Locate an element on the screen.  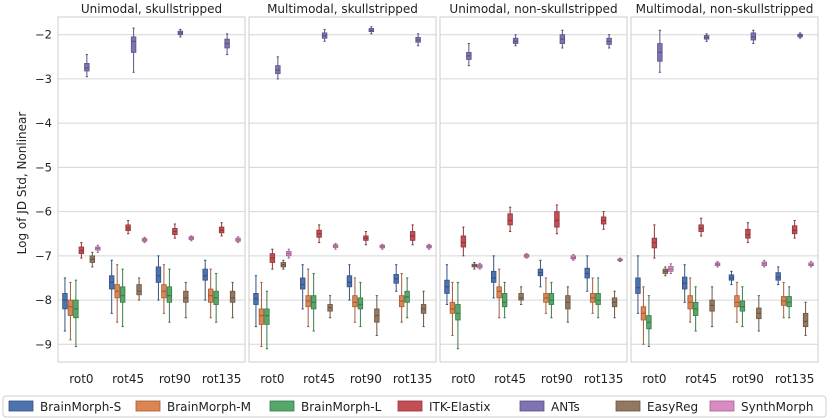
y-tick-label: −2 is located at coordinates (43, 35).